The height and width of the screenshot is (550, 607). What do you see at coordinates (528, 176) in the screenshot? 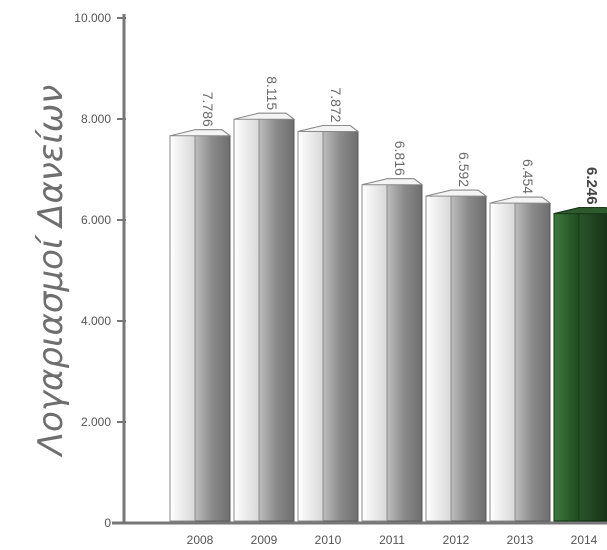
I see `bar-value-label: 6.454` at bounding box center [528, 176].